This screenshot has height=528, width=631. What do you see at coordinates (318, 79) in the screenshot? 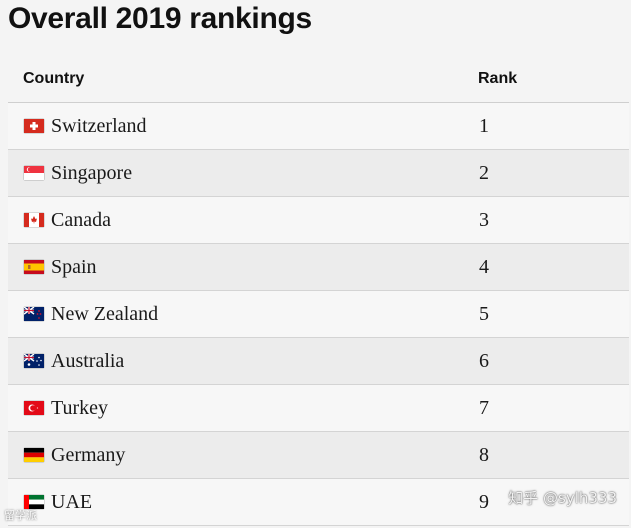
I see `table-header: Country Rank` at bounding box center [318, 79].